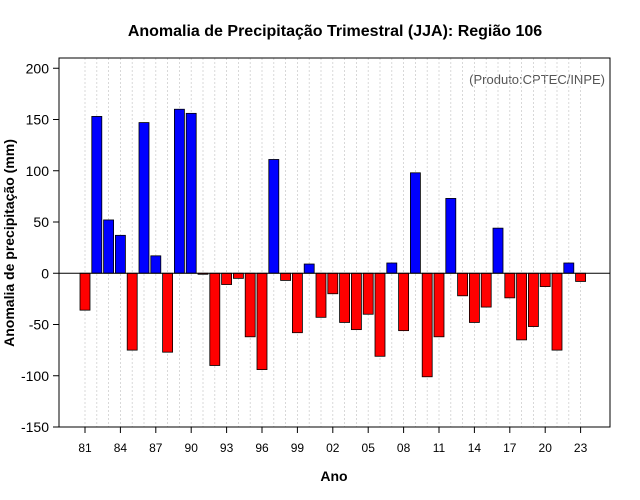 The height and width of the screenshot is (500, 640). Describe the element at coordinates (45, 273) in the screenshot. I see `y-tick-label: 0` at that location.